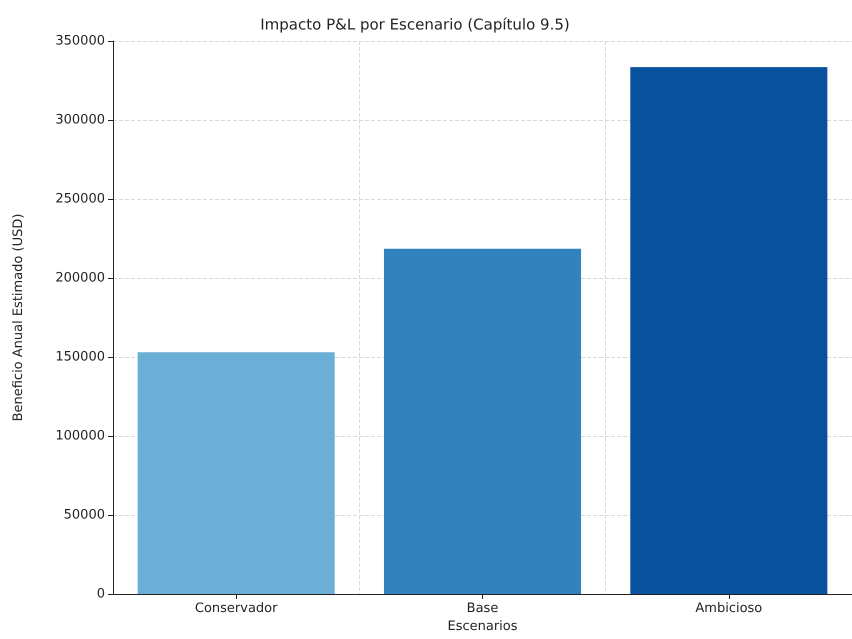 This screenshot has height=639, width=852. What do you see at coordinates (80, 278) in the screenshot?
I see `y-tick-label: 200000` at bounding box center [80, 278].